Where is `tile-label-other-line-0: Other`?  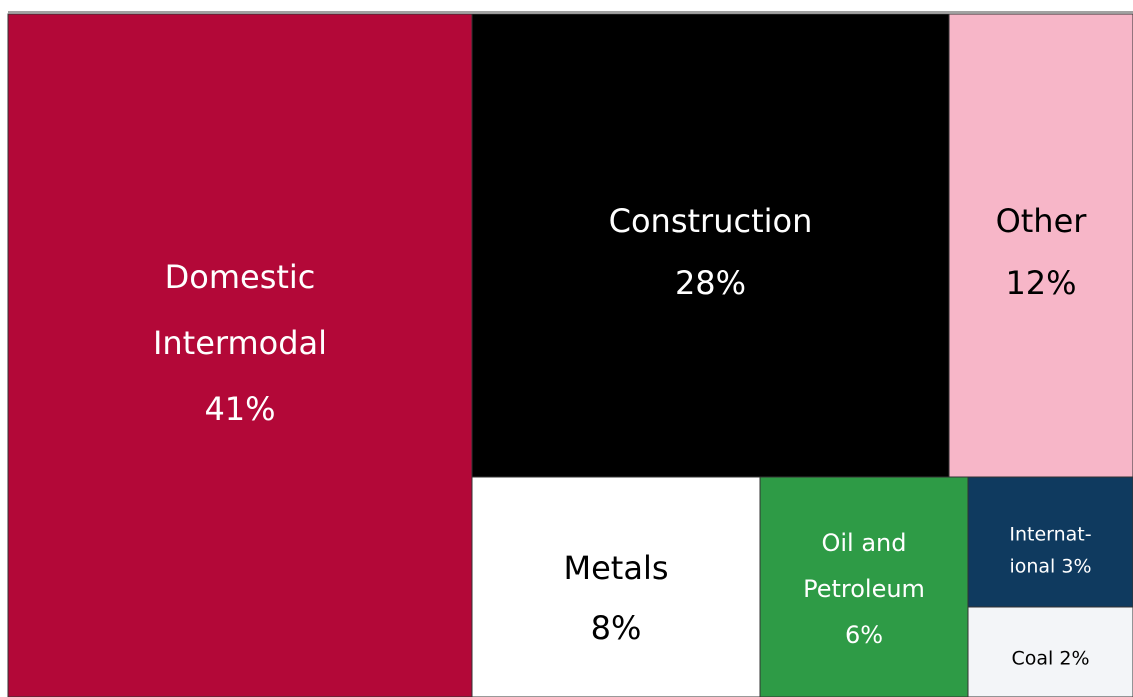 tile-label-other-line-0: Other is located at coordinates (1042, 221).